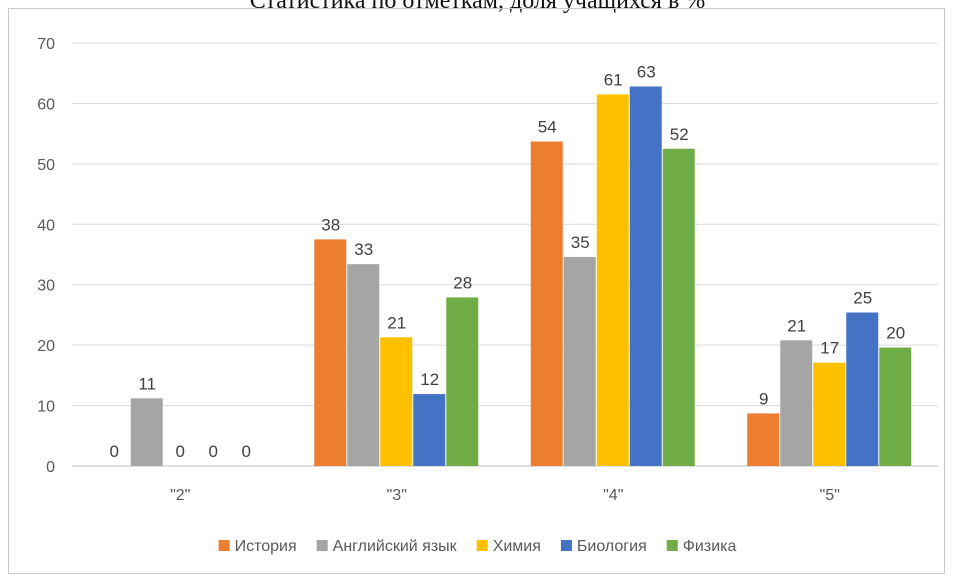 This screenshot has width=955, height=580. I want to click on legend-item: Физика, so click(701, 546).